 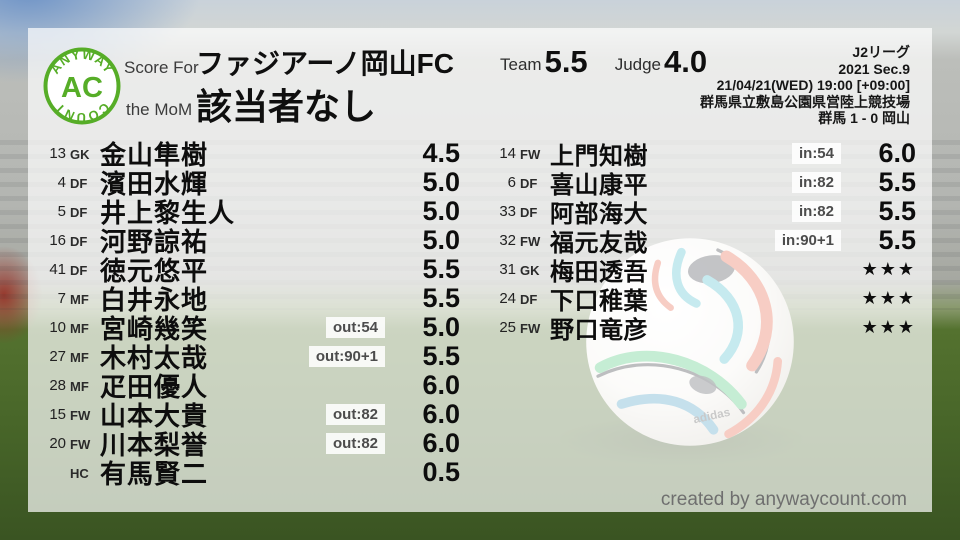 What do you see at coordinates (813, 85) in the screenshot?
I see `match-datetime: 21/04/21(WED) 19:00 [+09:00]` at bounding box center [813, 85].